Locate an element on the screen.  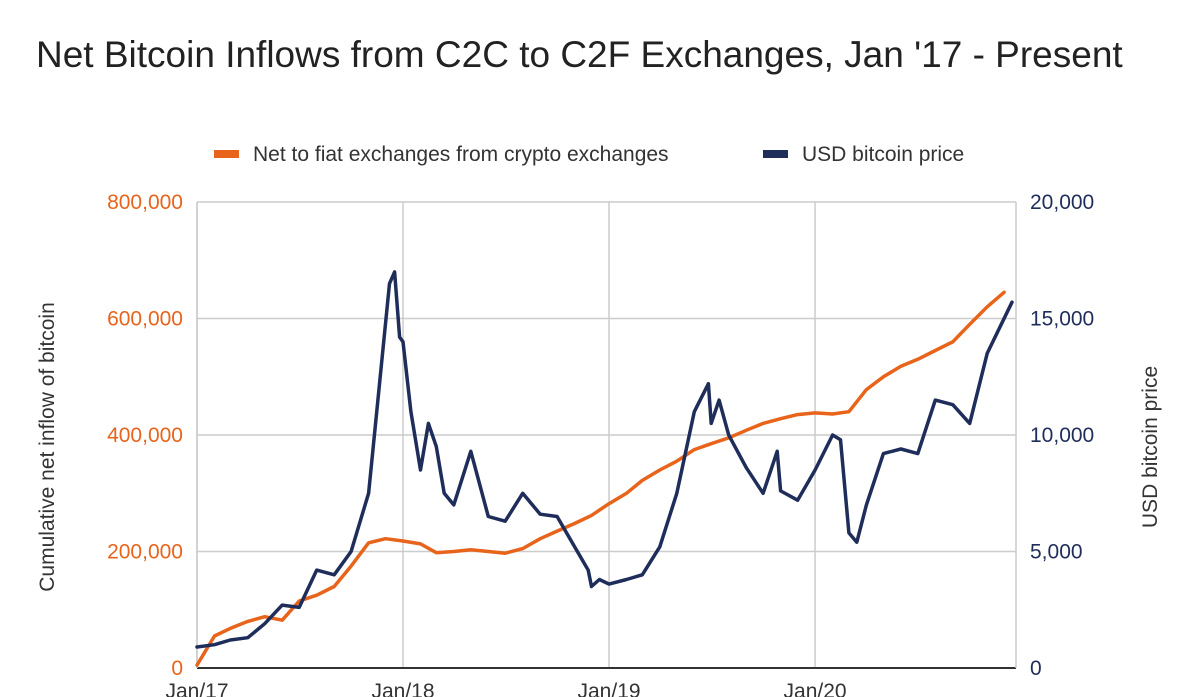
y-tick-left: 0 is located at coordinates (177, 668).